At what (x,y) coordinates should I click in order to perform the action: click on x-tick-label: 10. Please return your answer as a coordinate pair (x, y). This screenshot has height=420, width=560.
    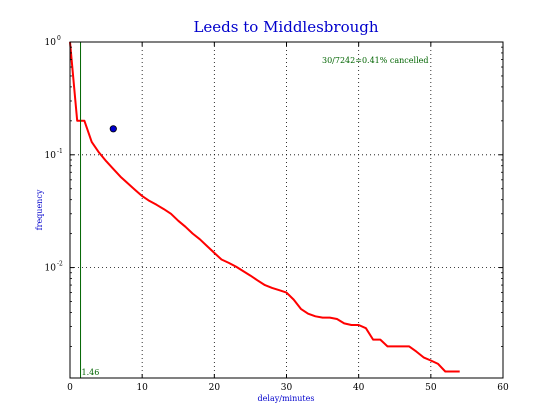
    Looking at the image, I should click on (142, 388).